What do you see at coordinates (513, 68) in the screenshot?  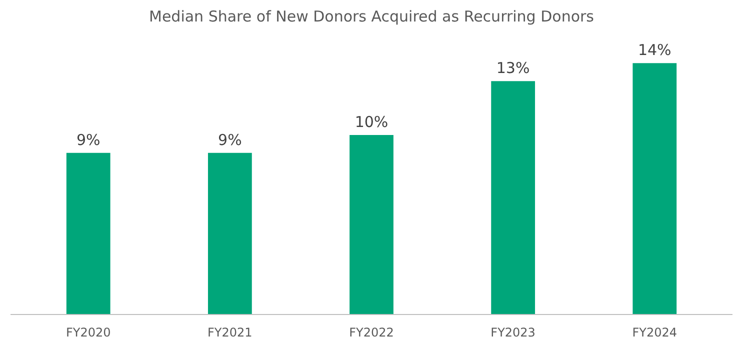 I see `data-label: 13%` at bounding box center [513, 68].